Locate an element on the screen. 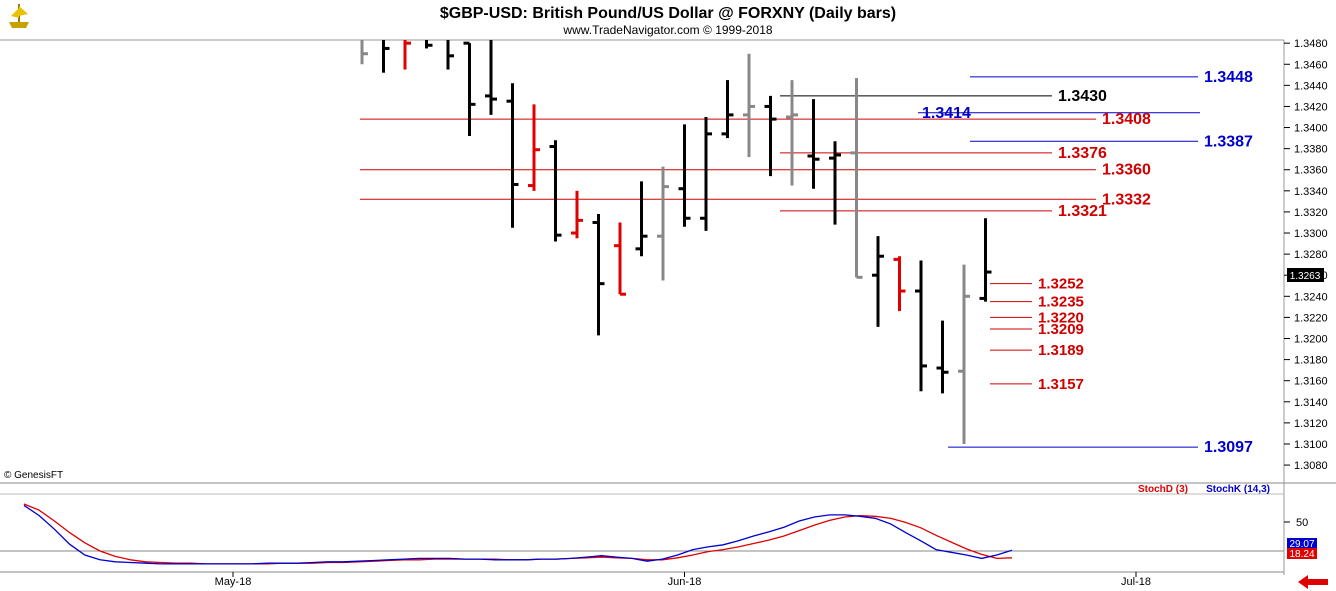 The width and height of the screenshot is (1336, 591). y-tick-label: 1.3480 is located at coordinates (1311, 44).